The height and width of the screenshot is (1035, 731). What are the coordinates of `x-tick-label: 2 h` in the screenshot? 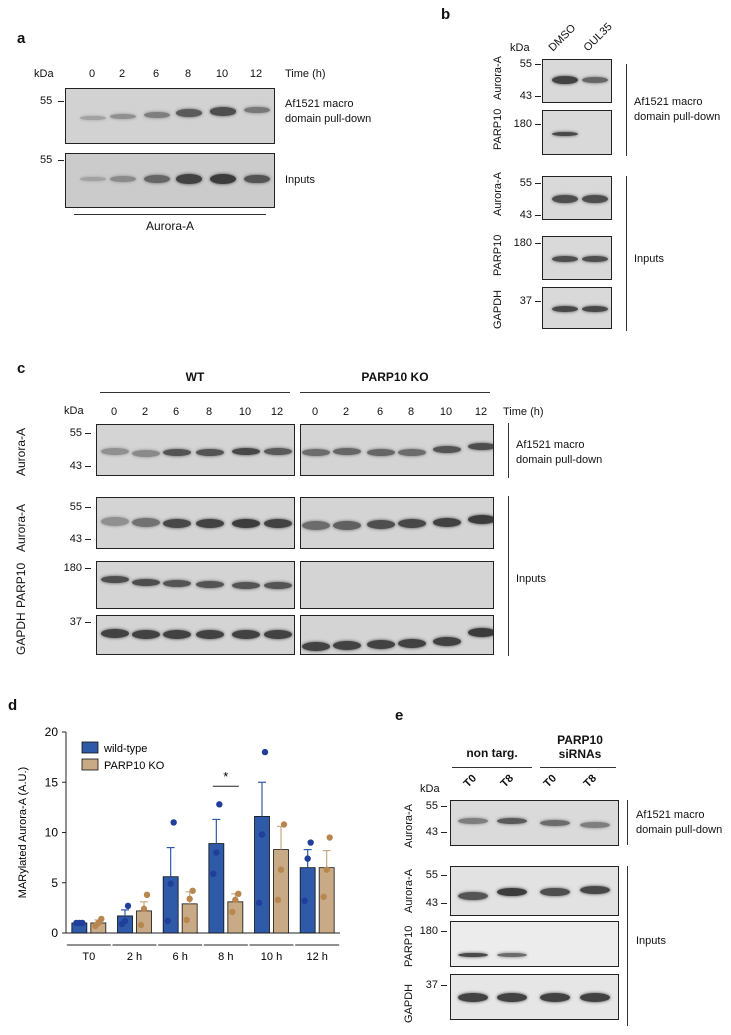 It's located at (134, 957).